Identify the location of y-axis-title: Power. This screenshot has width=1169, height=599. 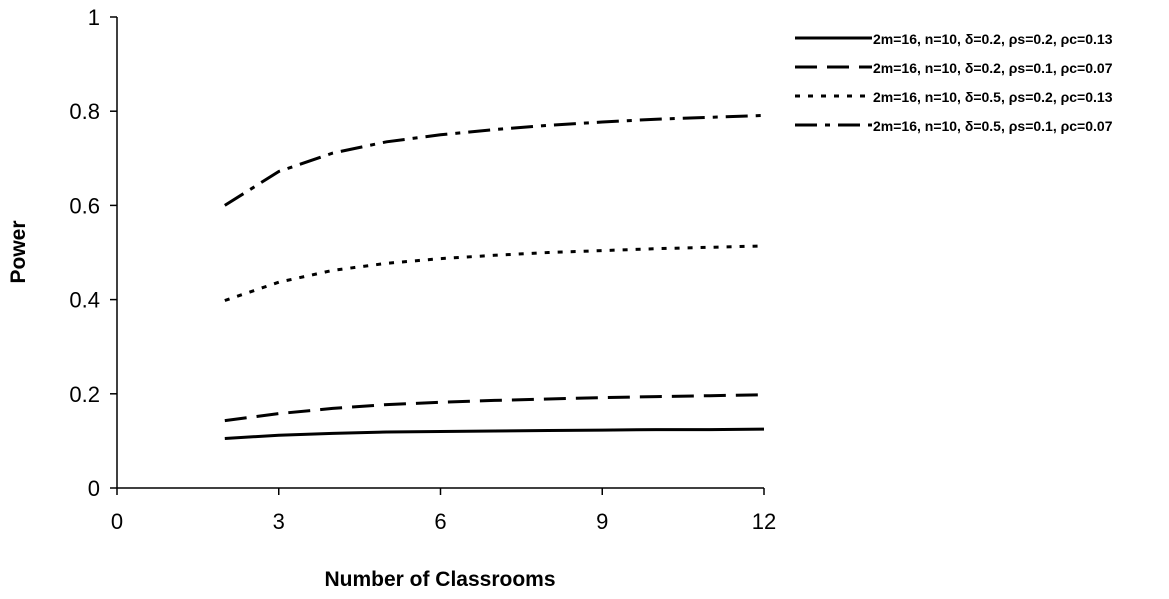
(18, 251).